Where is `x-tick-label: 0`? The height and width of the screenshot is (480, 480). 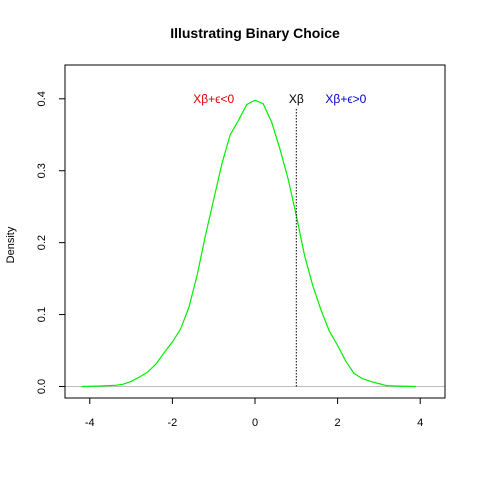 x-tick-label: 0 is located at coordinates (255, 423).